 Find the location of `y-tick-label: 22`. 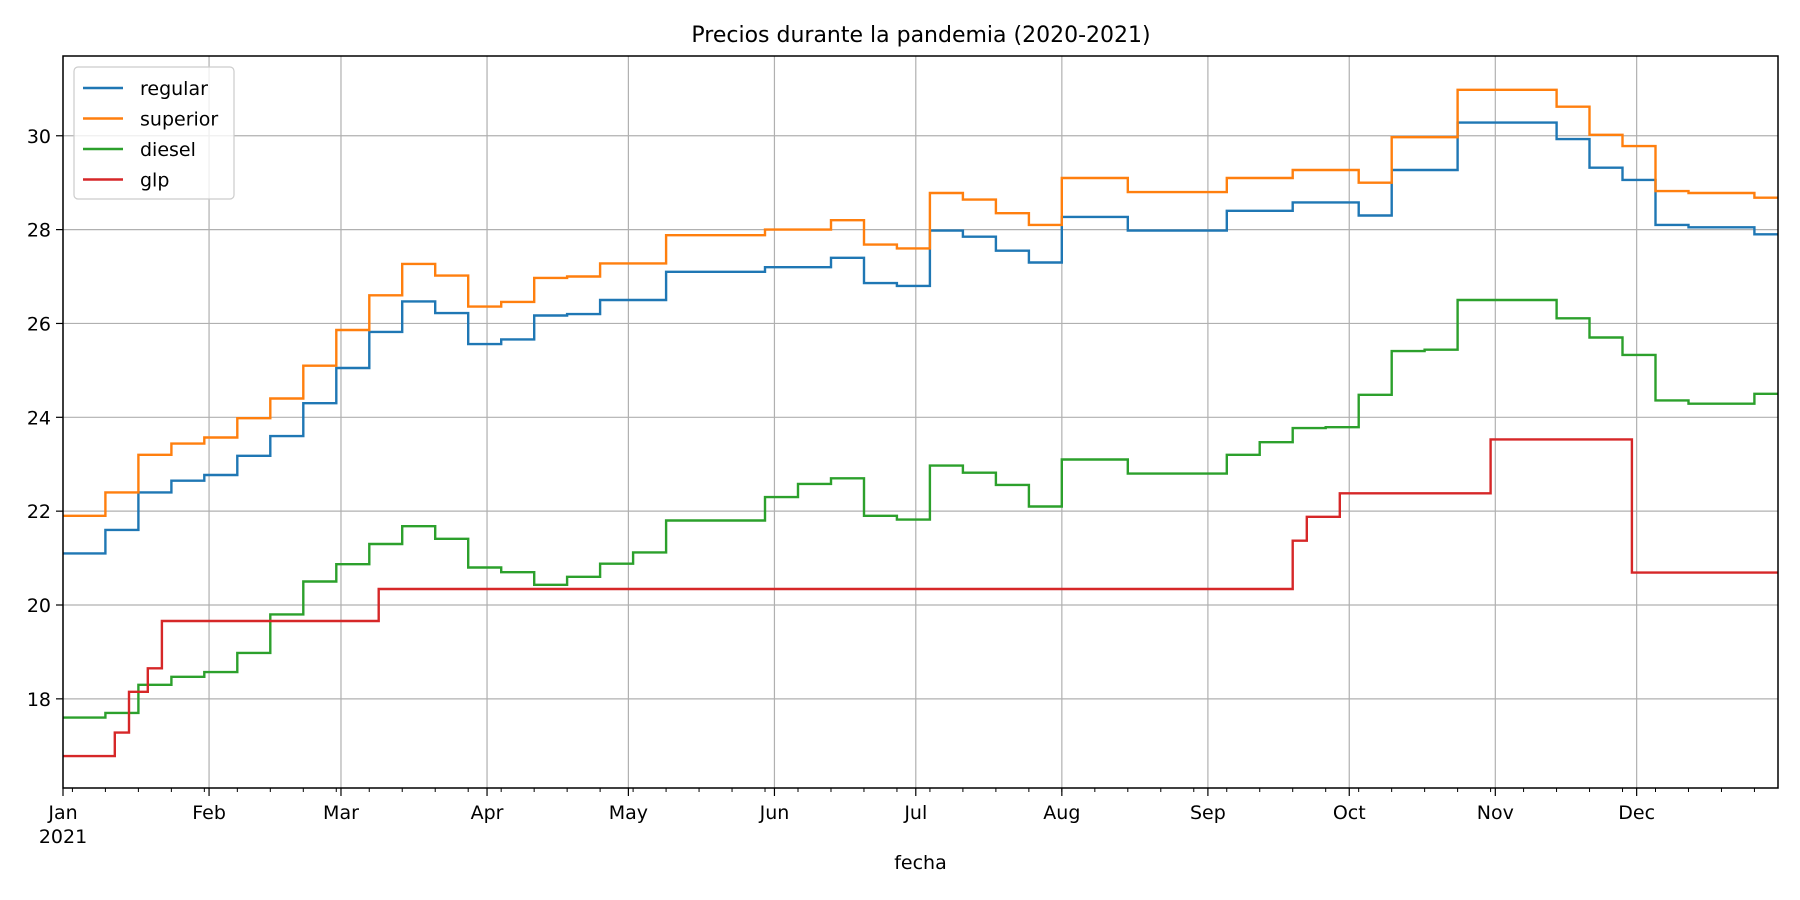

y-tick-label: 22 is located at coordinates (39, 512).